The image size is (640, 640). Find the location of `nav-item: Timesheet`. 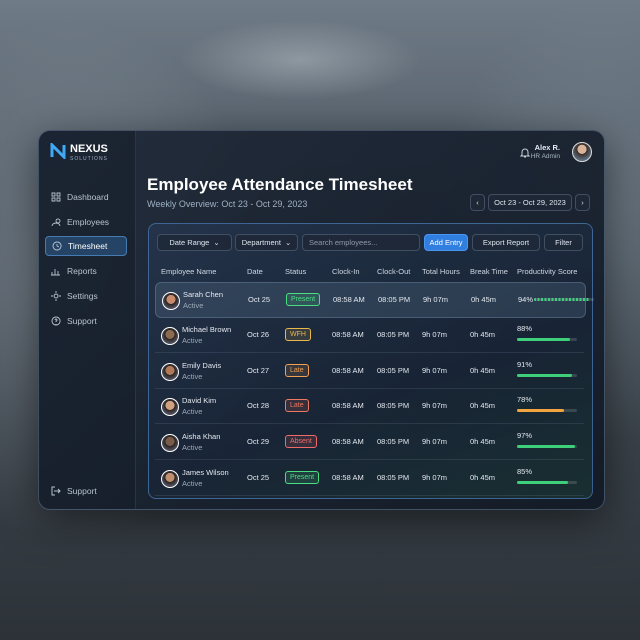

nav-item: Timesheet is located at coordinates (86, 246).